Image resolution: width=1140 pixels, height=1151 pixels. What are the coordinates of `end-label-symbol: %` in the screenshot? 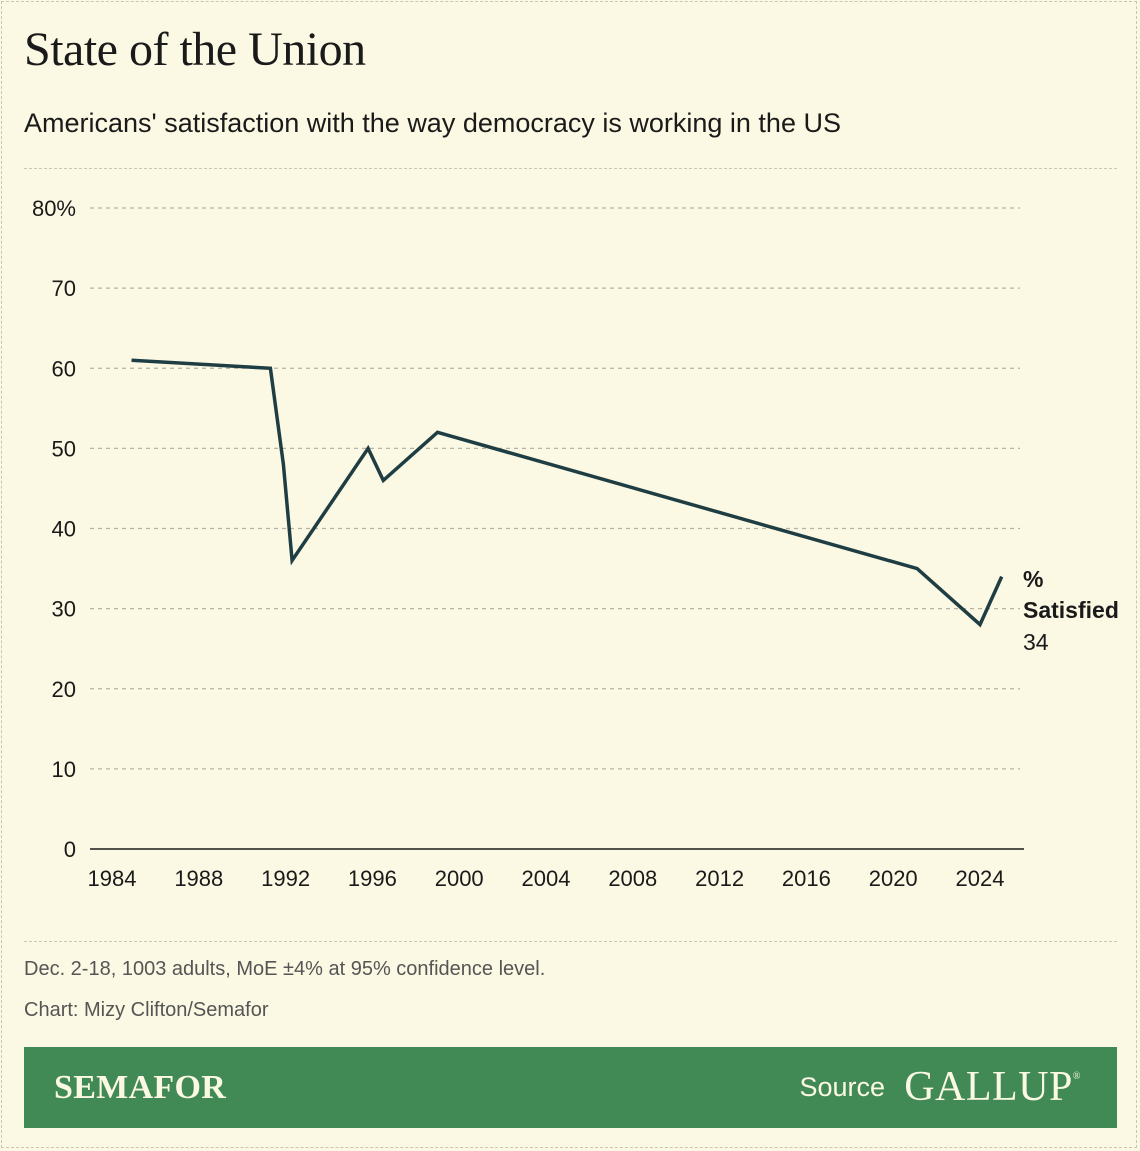 It's located at (1033, 579).